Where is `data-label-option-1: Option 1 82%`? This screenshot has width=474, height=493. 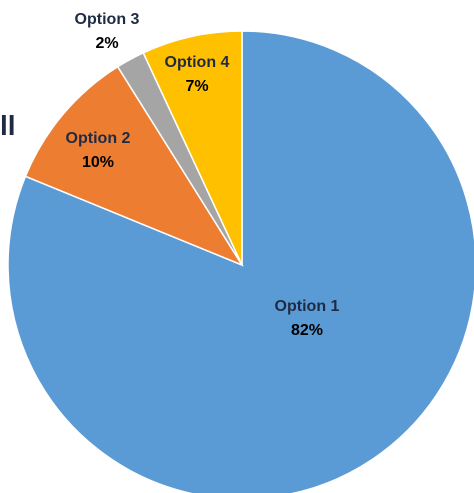
data-label-option-1: Option 1 82% is located at coordinates (307, 318).